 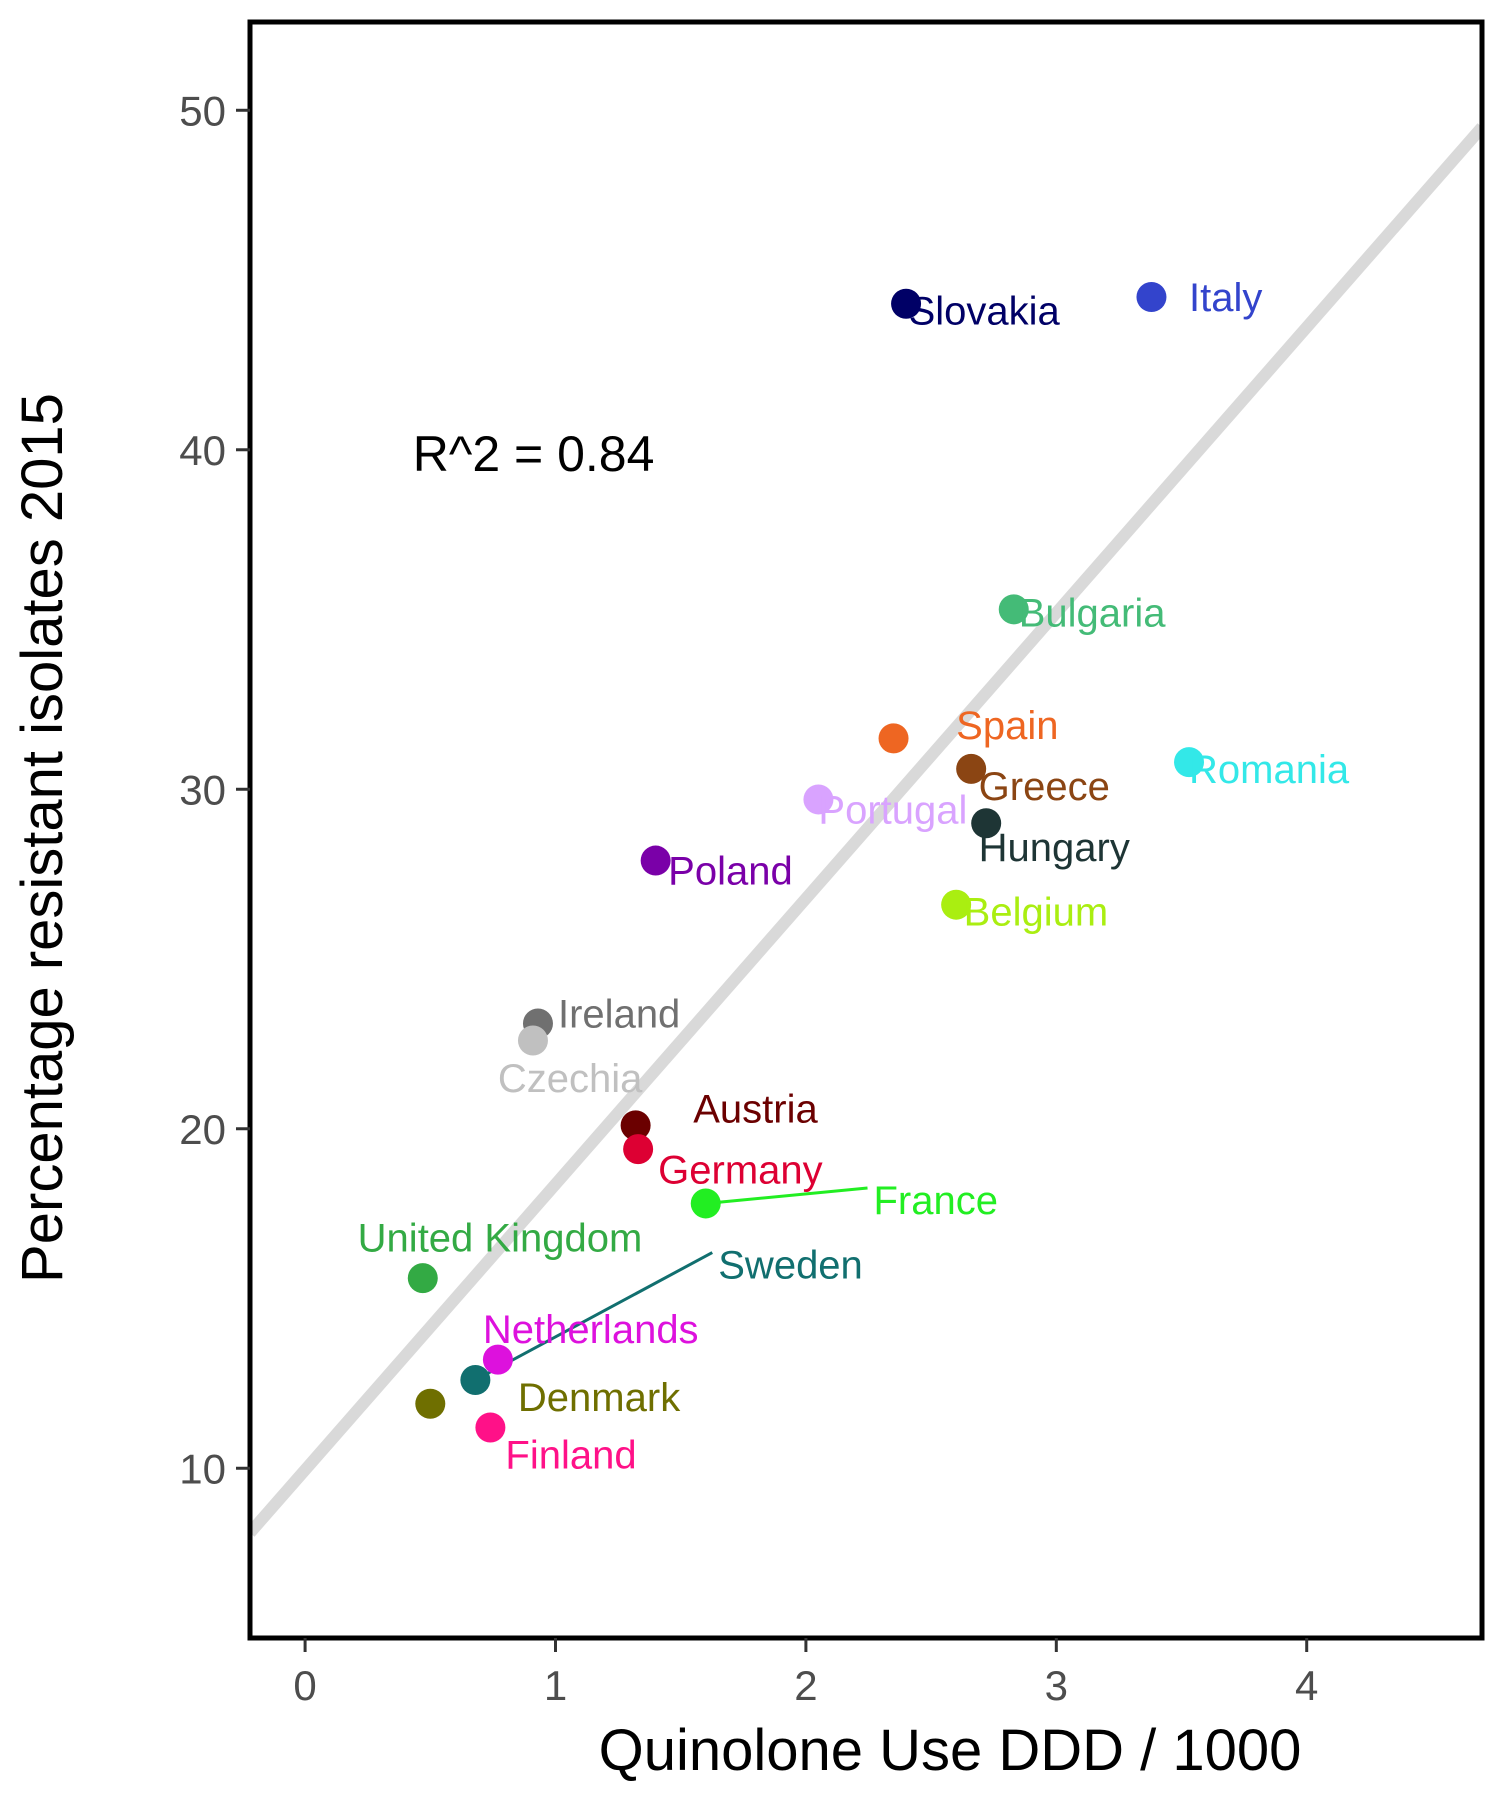 I want to click on y-tick-label: 10, so click(x=202, y=1468).